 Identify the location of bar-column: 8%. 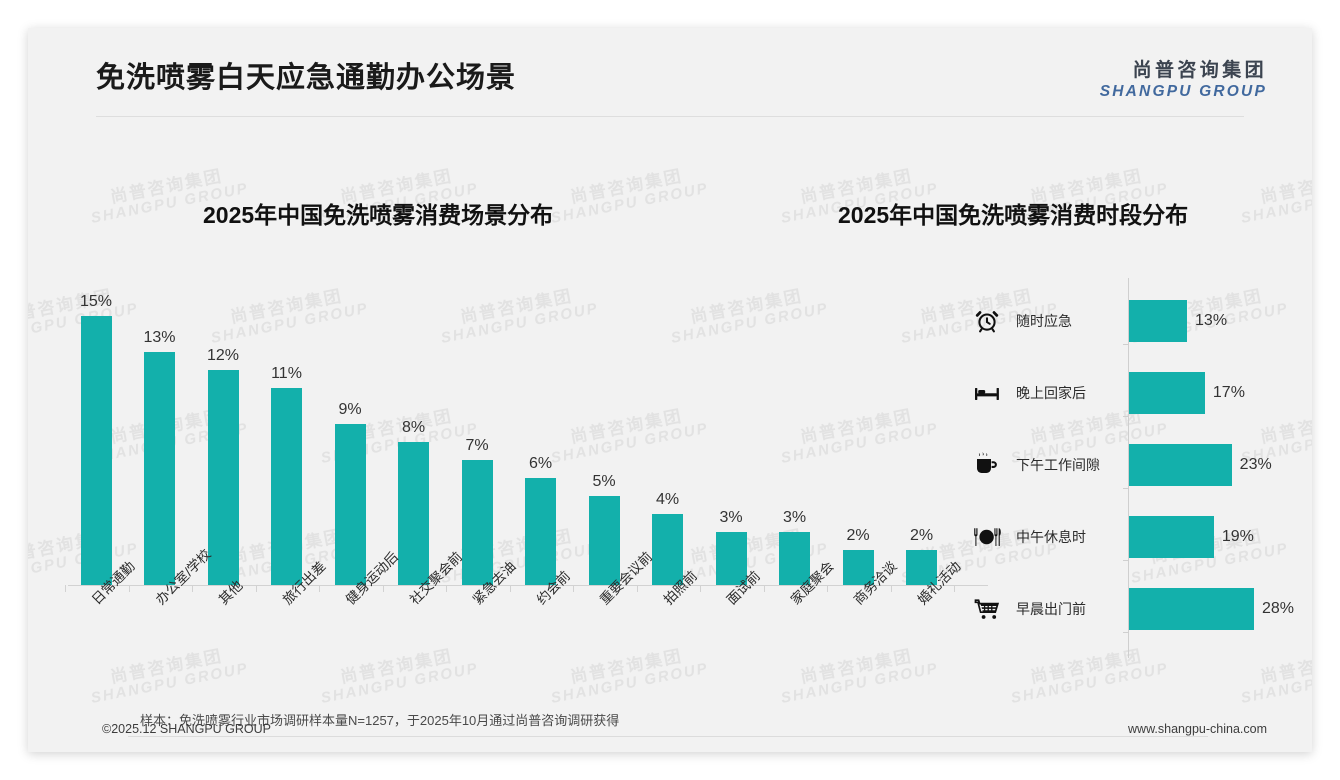
(414, 432).